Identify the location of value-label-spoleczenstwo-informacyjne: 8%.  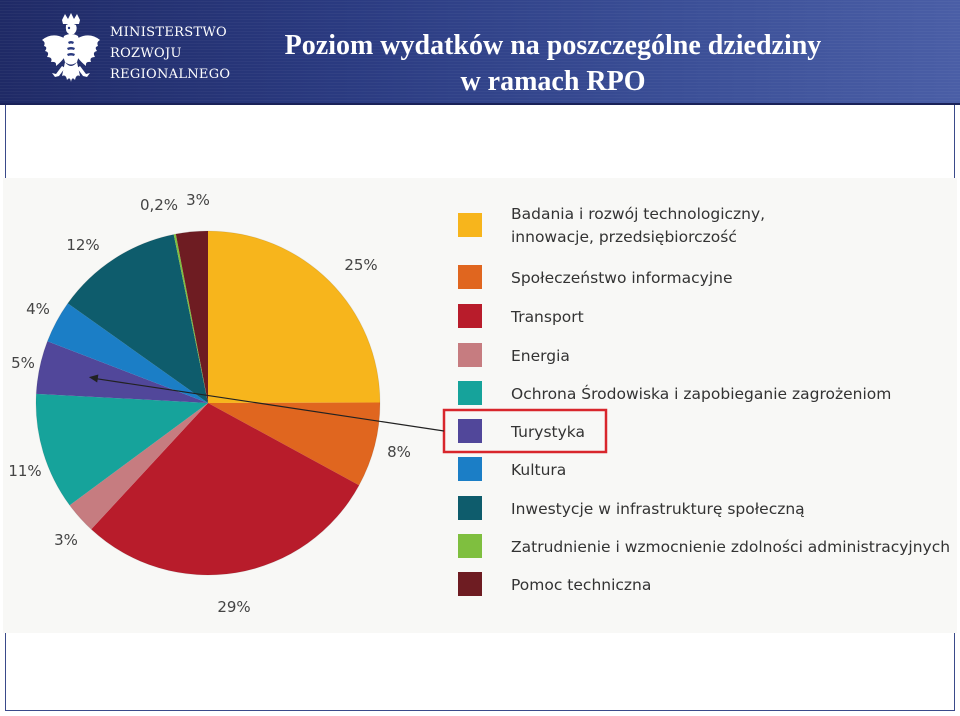
(399, 452).